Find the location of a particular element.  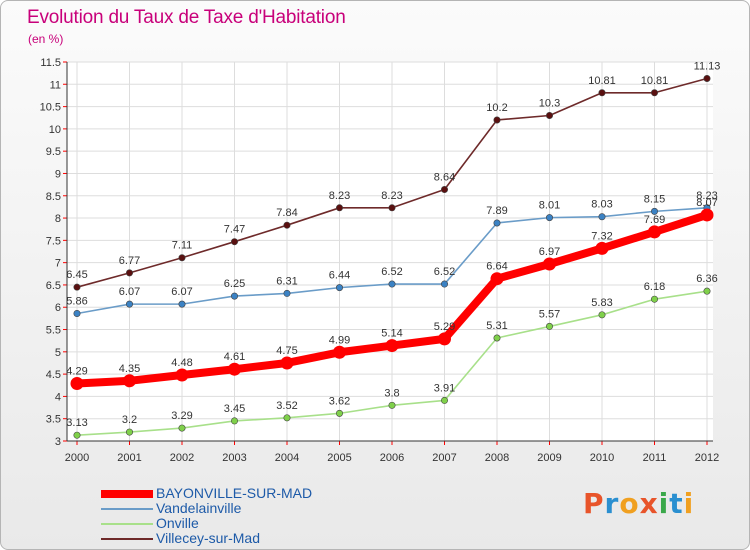

data-label: 7.47 is located at coordinates (234, 230).